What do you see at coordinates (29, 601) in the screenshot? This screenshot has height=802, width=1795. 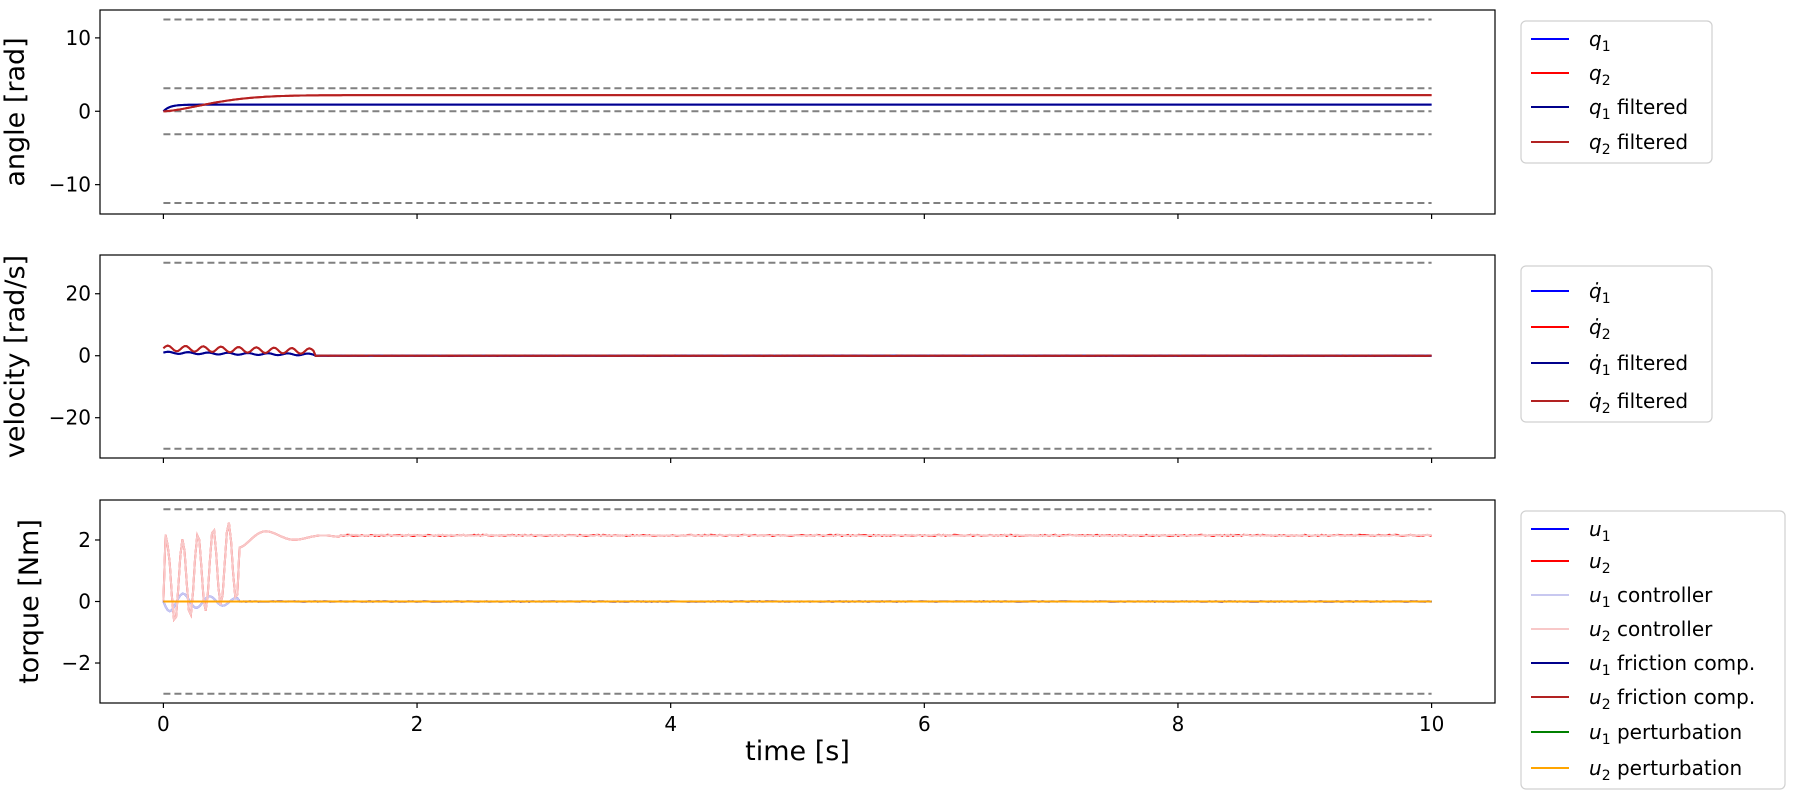 I see `y-axis-label: torque [Nm]` at bounding box center [29, 601].